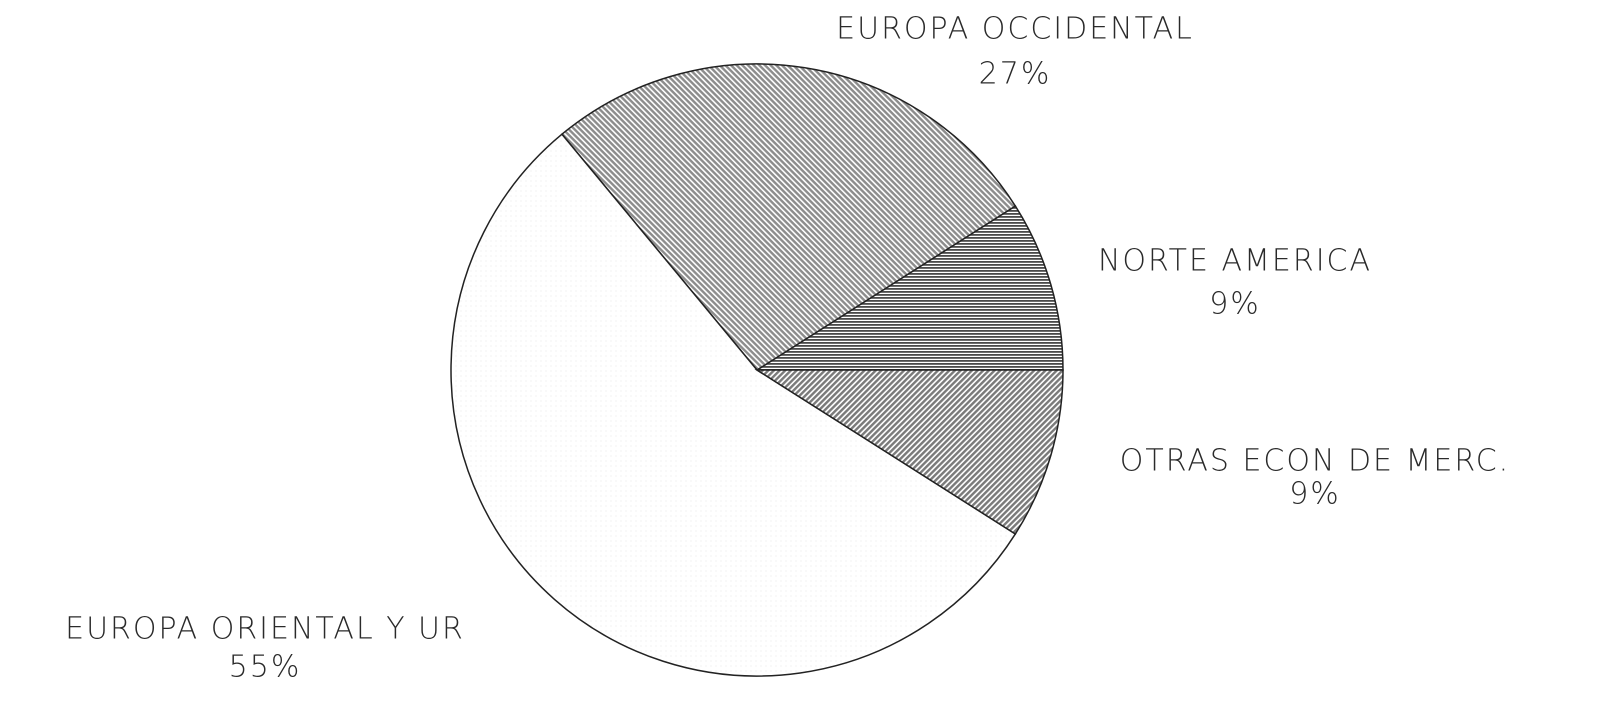  I want to click on slice-label: EUROPA OCCIDENTAL, so click(1015, 29).